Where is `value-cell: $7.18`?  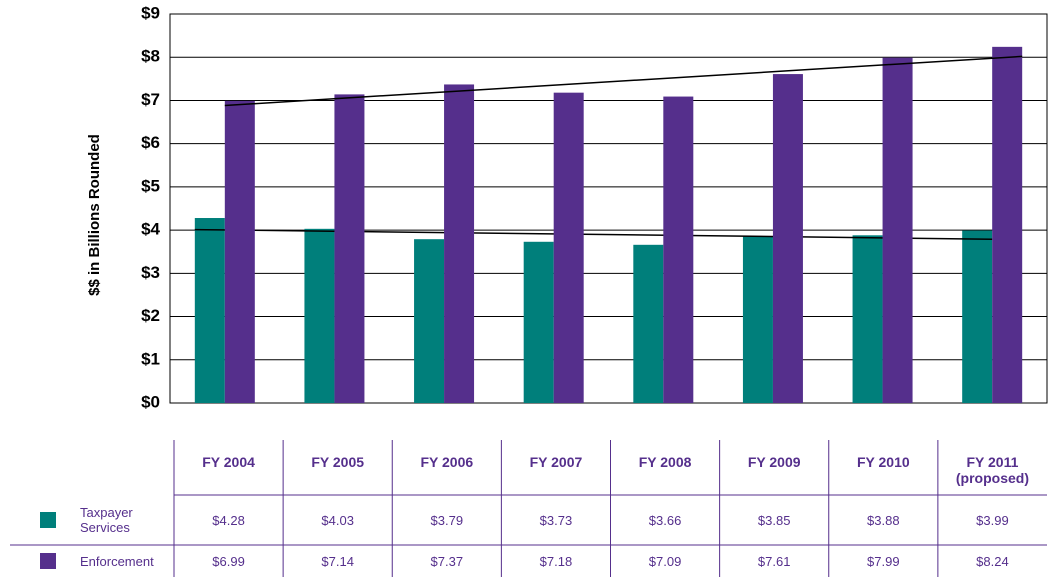 value-cell: $7.18 is located at coordinates (556, 561).